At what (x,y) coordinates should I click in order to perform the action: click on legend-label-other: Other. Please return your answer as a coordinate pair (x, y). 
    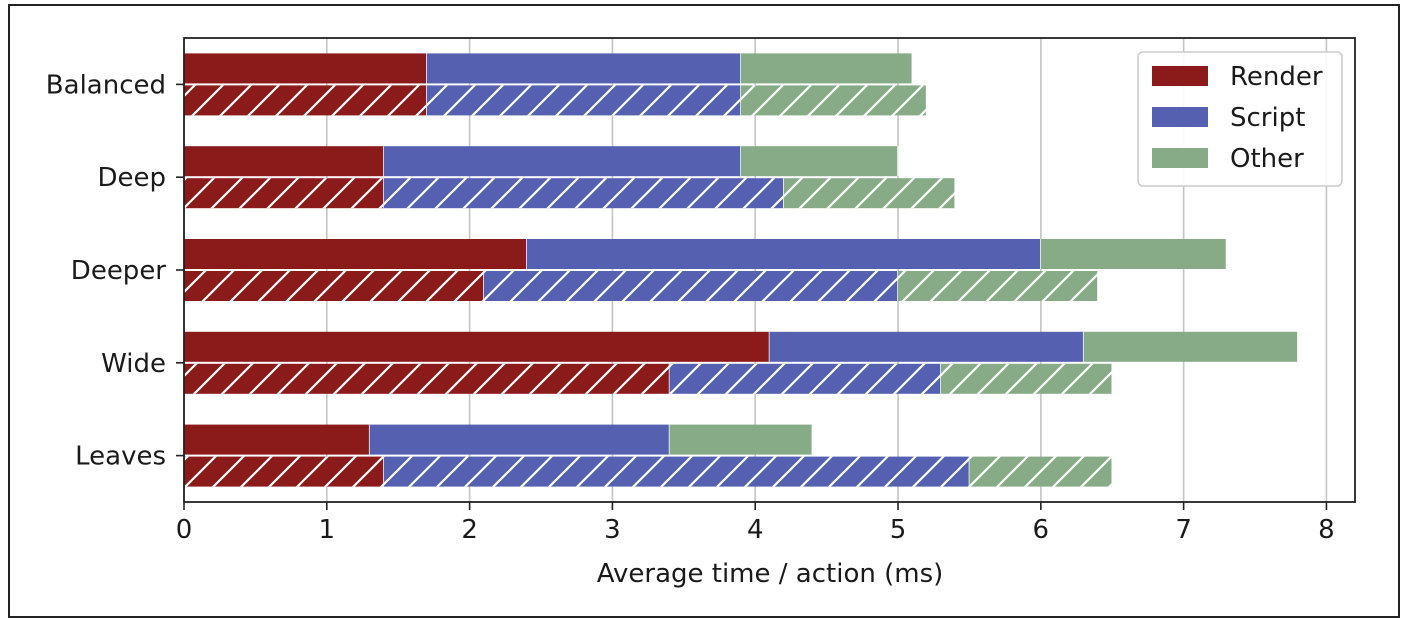
    Looking at the image, I should click on (1267, 159).